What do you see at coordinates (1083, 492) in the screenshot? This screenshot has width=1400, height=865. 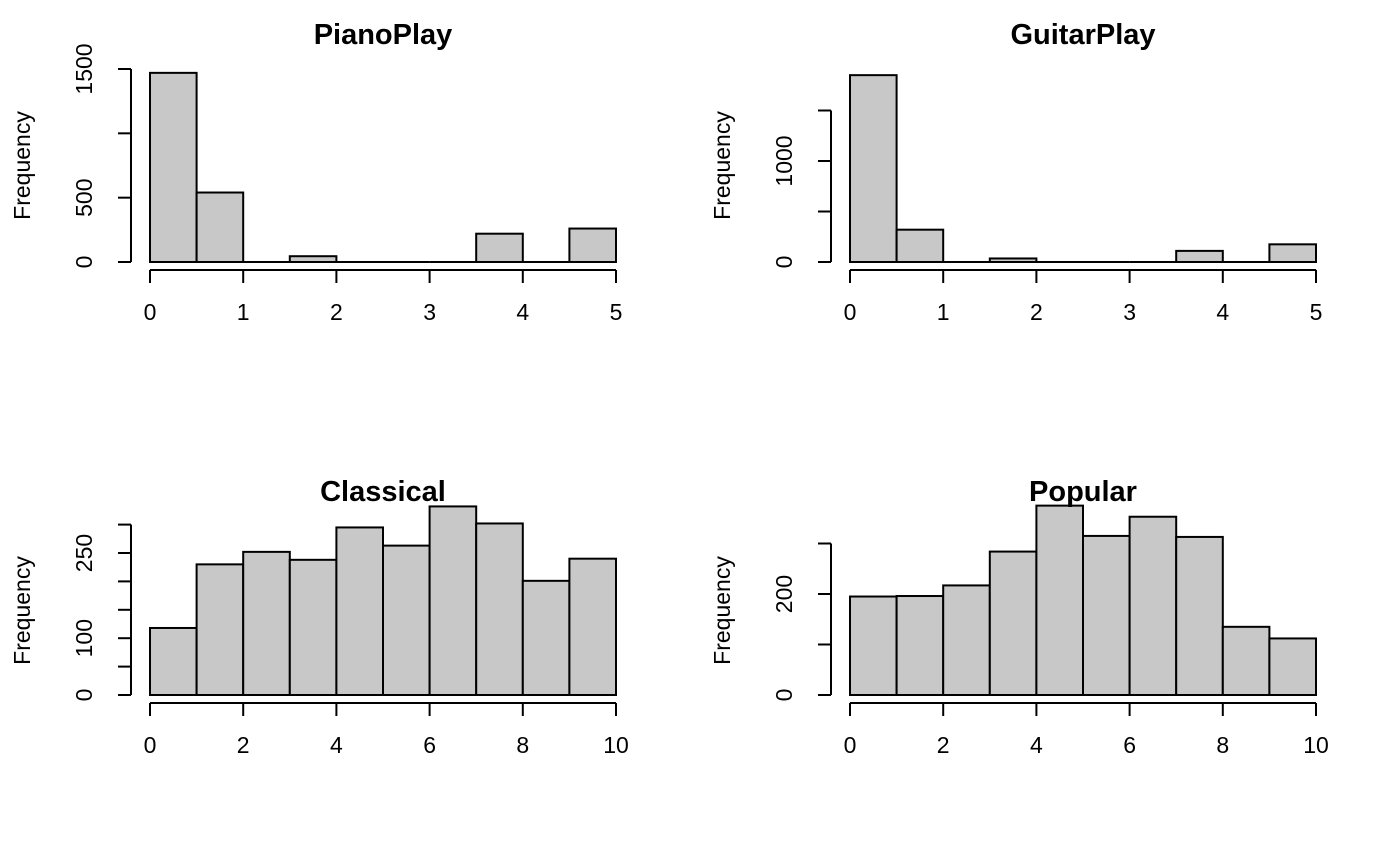 I see `panel-title: Popular` at bounding box center [1083, 492].